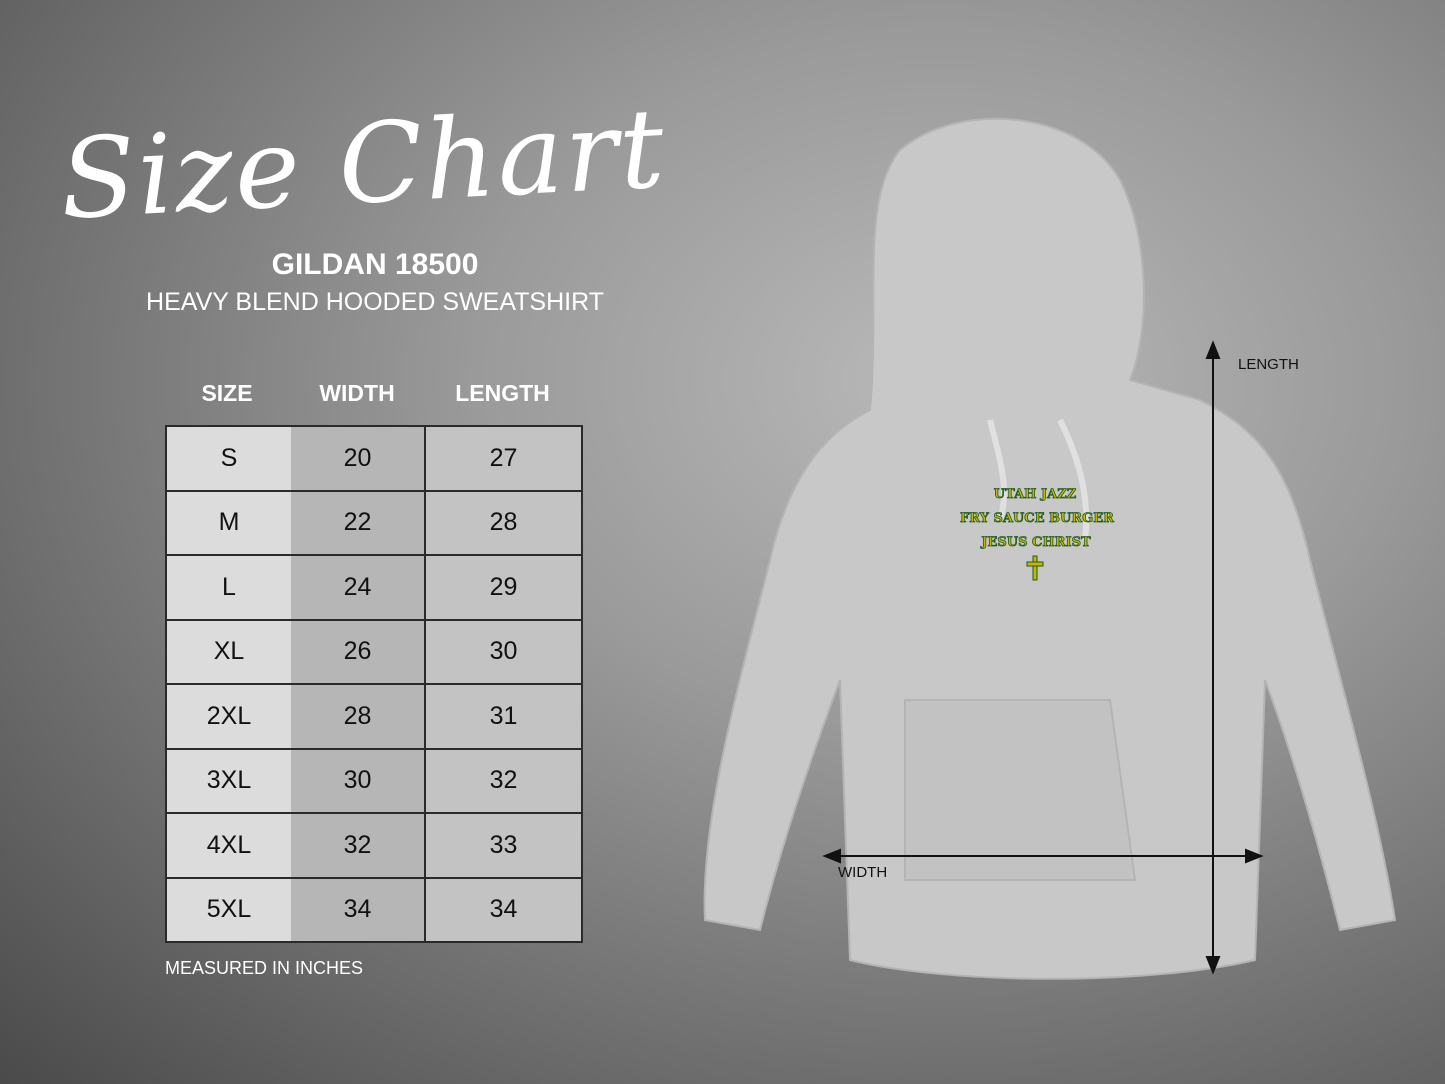 The image size is (1445, 1084). What do you see at coordinates (358, 716) in the screenshot?
I see `width-cell: 28` at bounding box center [358, 716].